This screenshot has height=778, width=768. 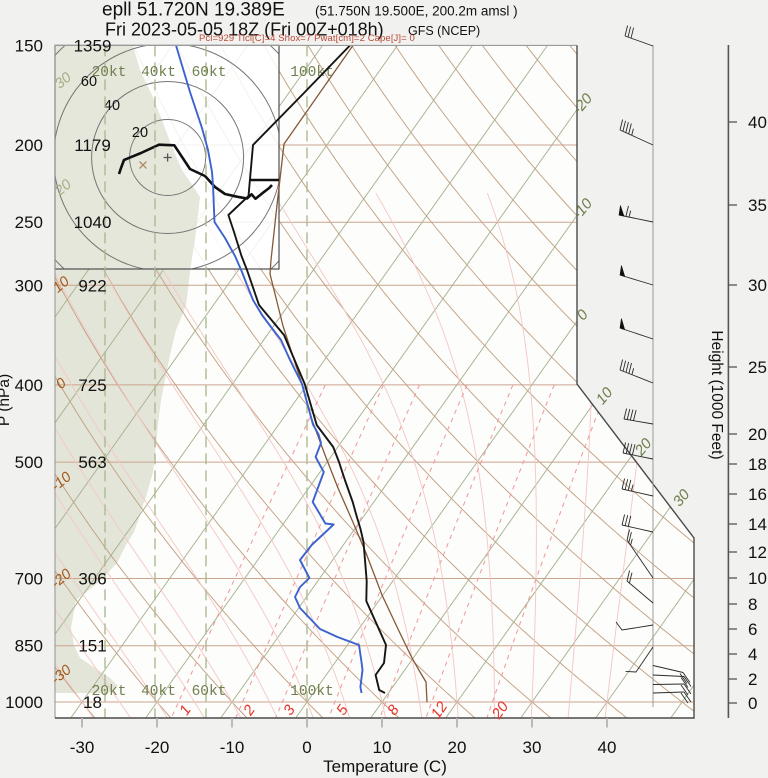 I want to click on svg-text: Temperature (C), so click(x=385, y=766).